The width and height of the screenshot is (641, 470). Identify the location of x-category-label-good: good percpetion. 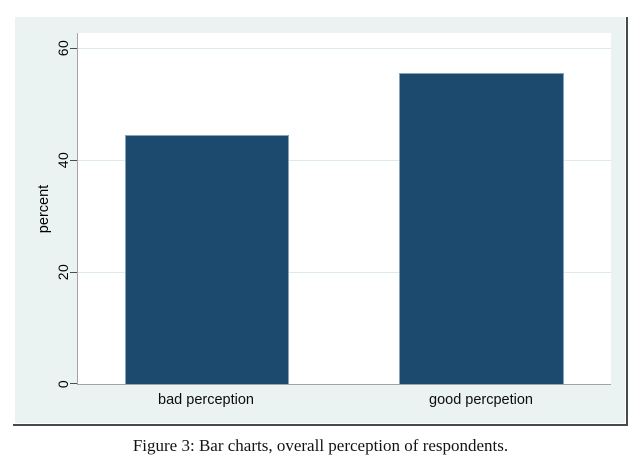
(481, 400).